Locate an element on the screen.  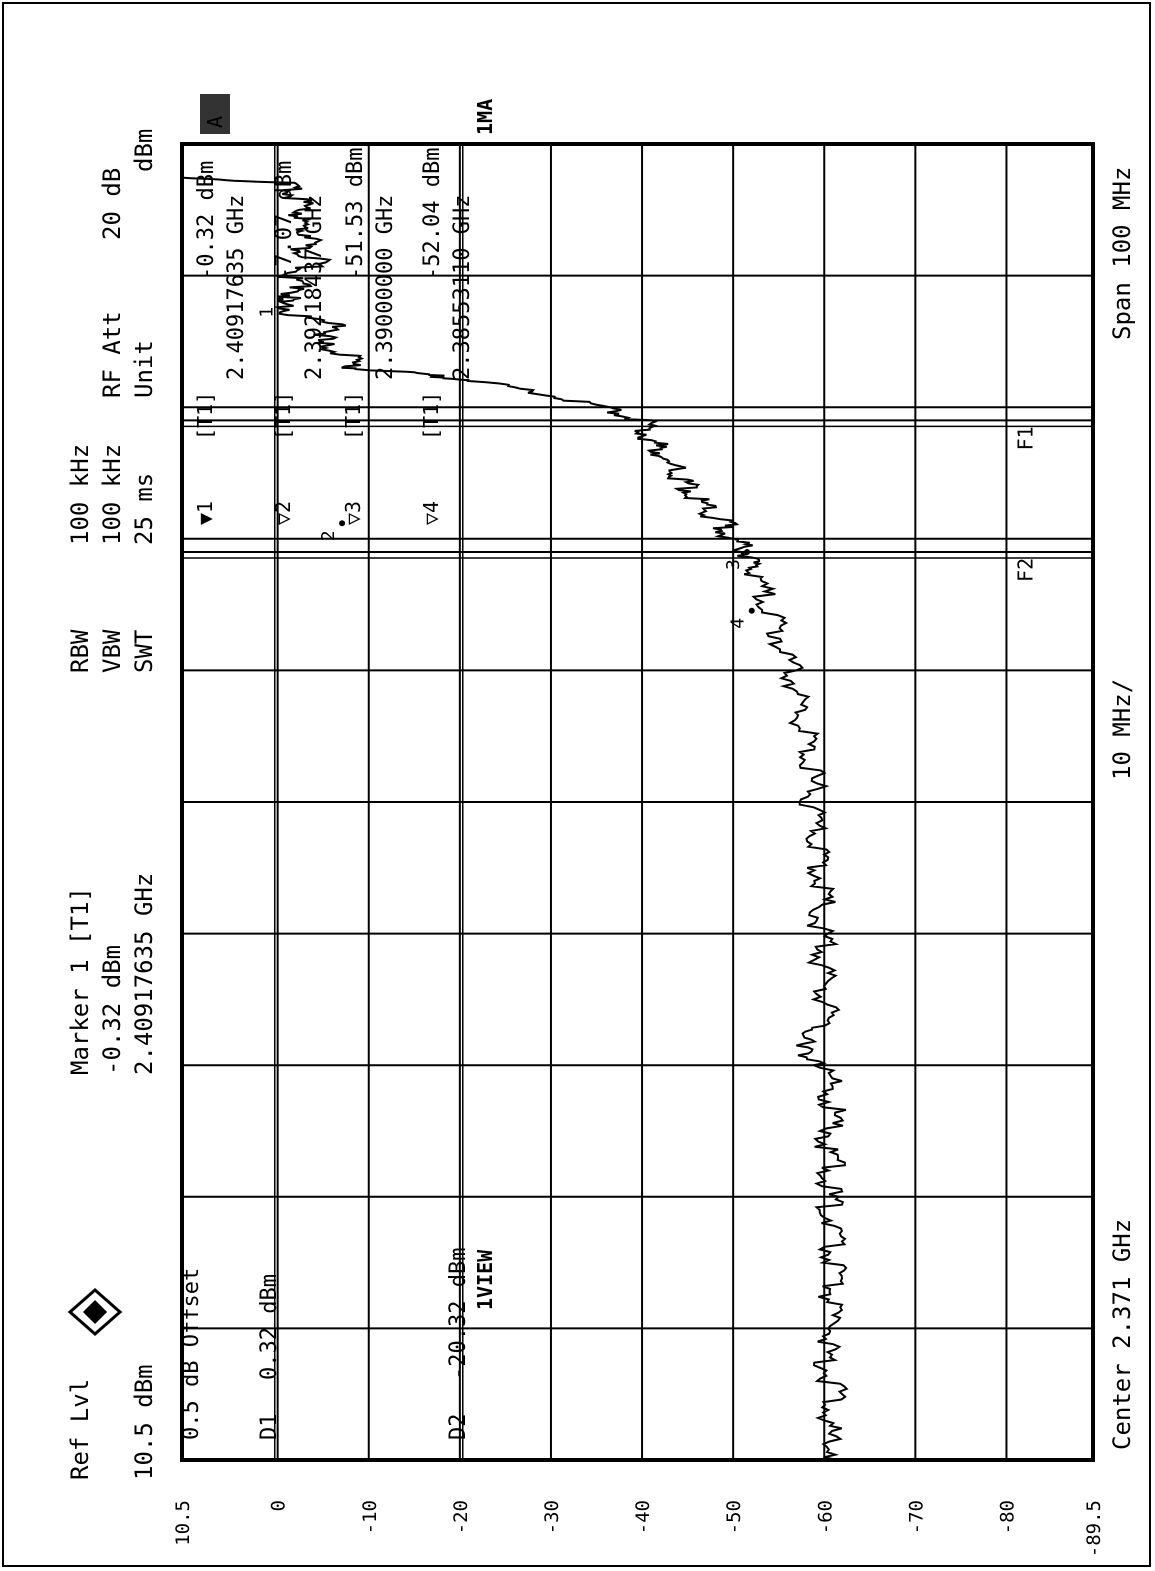
rs-logo-icon-inner is located at coordinates (95, 1312).